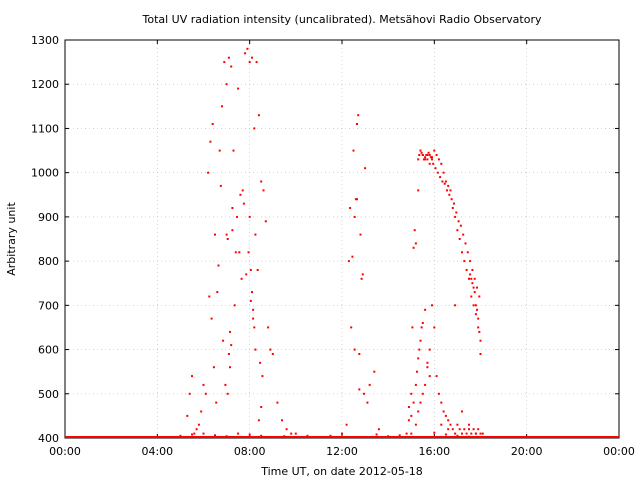  What do you see at coordinates (527, 451) in the screenshot?
I see `x-tick-label: 20:00` at bounding box center [527, 451].